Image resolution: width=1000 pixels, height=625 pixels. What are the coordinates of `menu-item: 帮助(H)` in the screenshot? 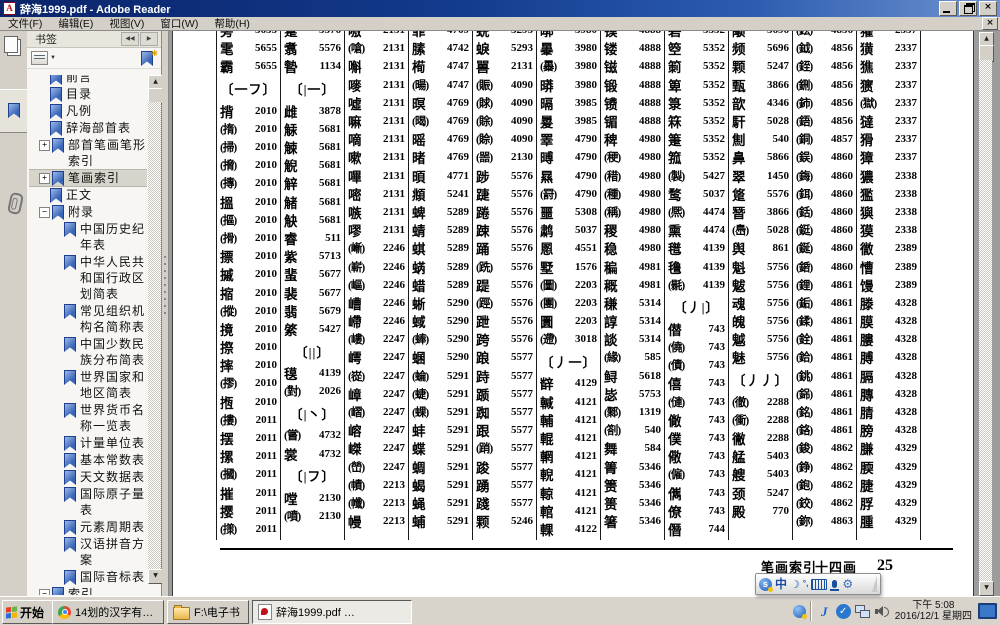 It's located at (232, 24).